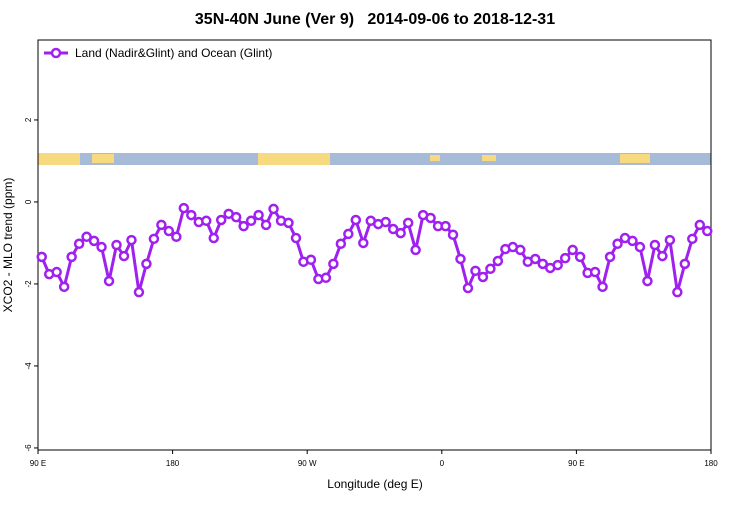 This screenshot has height=505, width=750. I want to click on x-tick-label: 0, so click(442, 463).